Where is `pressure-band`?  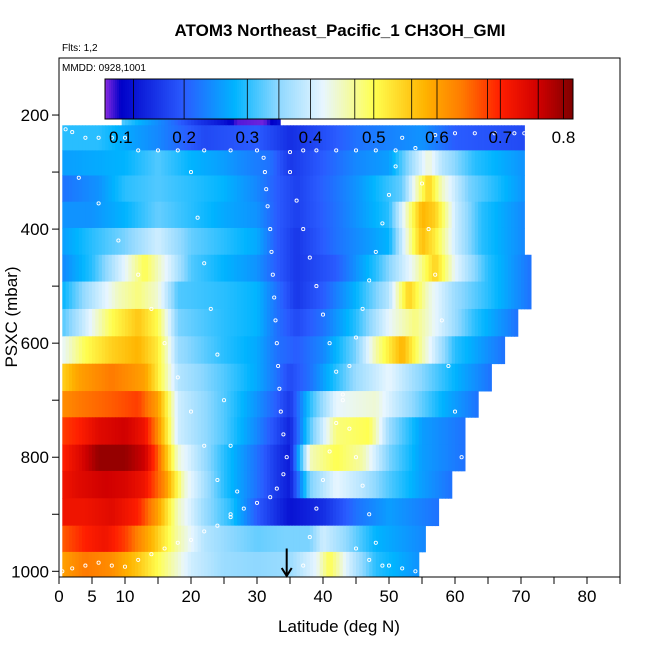
pressure-band is located at coordinates (293, 241).